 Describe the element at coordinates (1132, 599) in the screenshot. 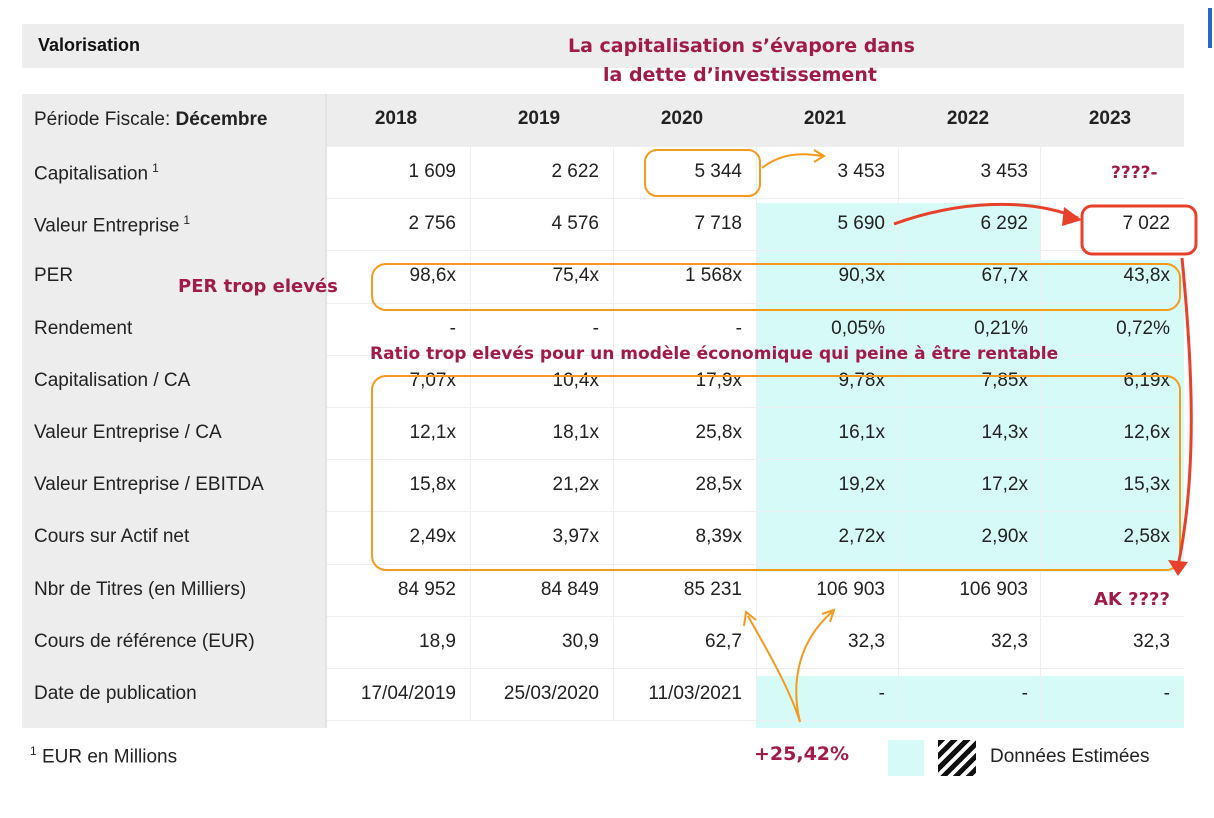

I see `annotation-ak: AK ????` at that location.